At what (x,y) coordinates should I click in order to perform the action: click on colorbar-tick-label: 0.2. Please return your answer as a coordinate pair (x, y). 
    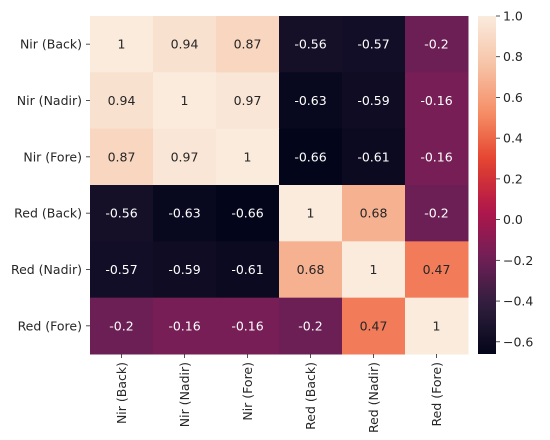
    Looking at the image, I should click on (513, 178).